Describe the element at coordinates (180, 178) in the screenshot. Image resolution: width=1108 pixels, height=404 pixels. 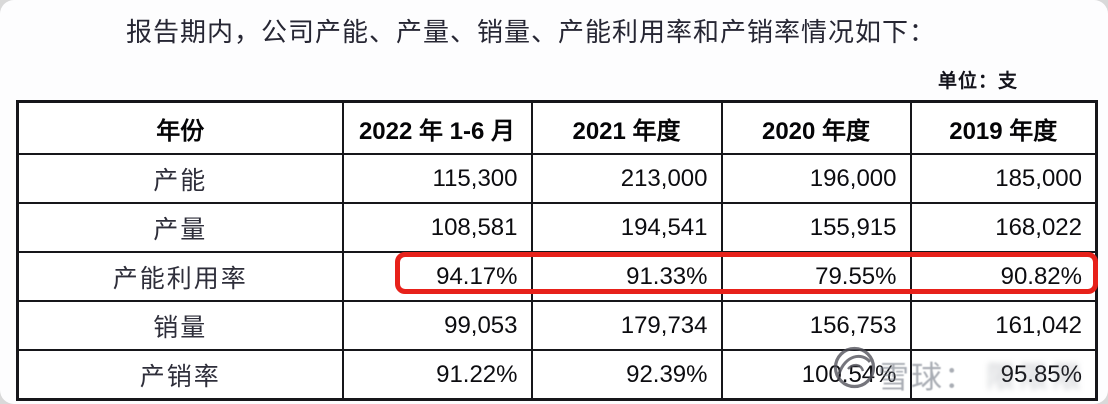
I see `row-label: 产能` at that location.